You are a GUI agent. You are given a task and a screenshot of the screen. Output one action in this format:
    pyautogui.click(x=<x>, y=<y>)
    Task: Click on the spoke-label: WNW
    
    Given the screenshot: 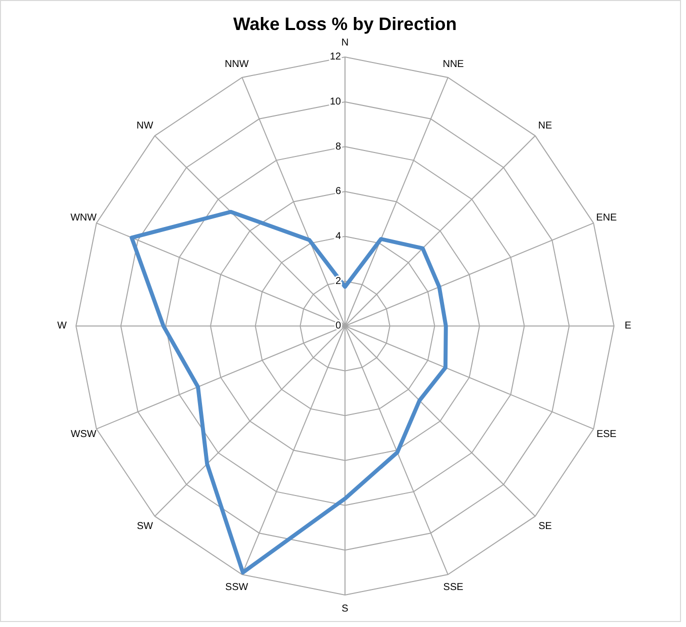 What is the action you would take?
    pyautogui.click(x=84, y=218)
    